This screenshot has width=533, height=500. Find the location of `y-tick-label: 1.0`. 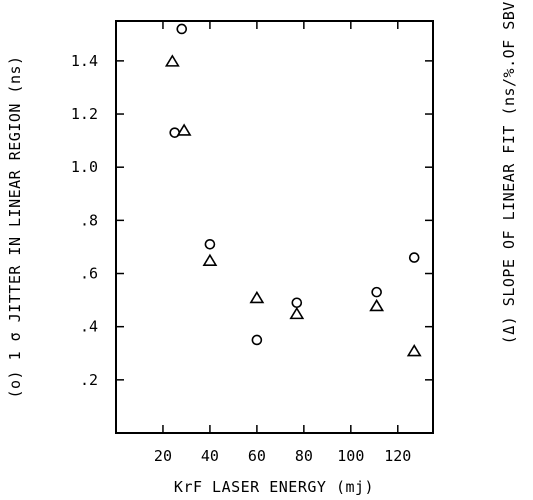

y-tick-label: 1.0 is located at coordinates (84, 167).